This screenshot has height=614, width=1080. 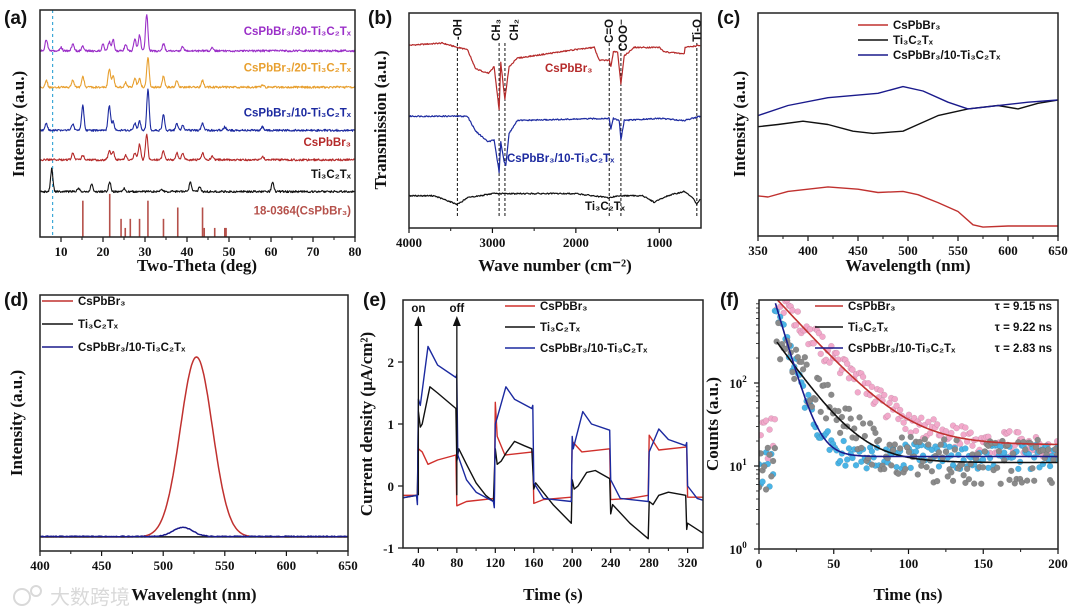 I want to click on legend-label: Ti₃C₂Tₓ, so click(x=913, y=41).